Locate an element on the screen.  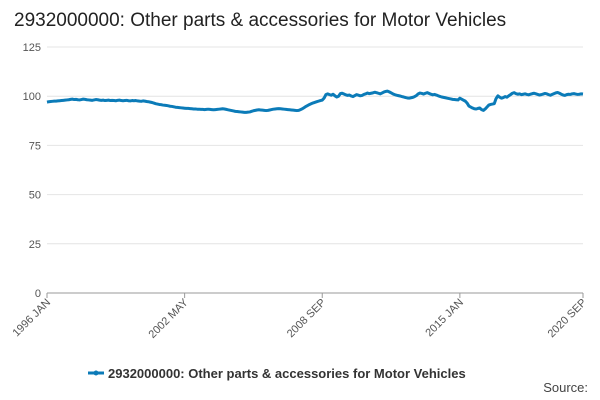
x-tick-label: 2002 MAY is located at coordinates (169, 318).